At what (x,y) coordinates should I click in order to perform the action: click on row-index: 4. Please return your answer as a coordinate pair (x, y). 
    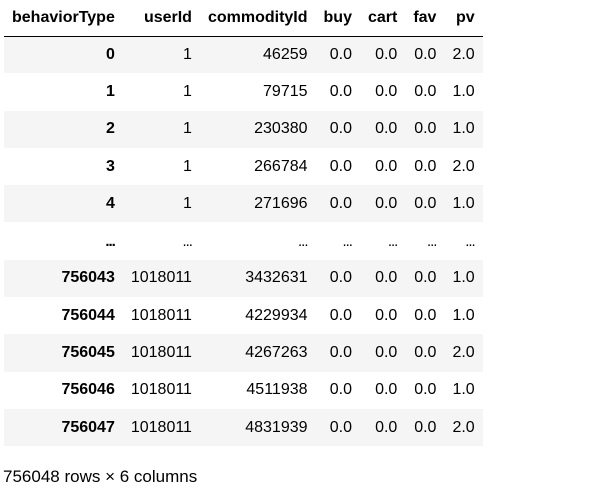
    Looking at the image, I should click on (110, 203).